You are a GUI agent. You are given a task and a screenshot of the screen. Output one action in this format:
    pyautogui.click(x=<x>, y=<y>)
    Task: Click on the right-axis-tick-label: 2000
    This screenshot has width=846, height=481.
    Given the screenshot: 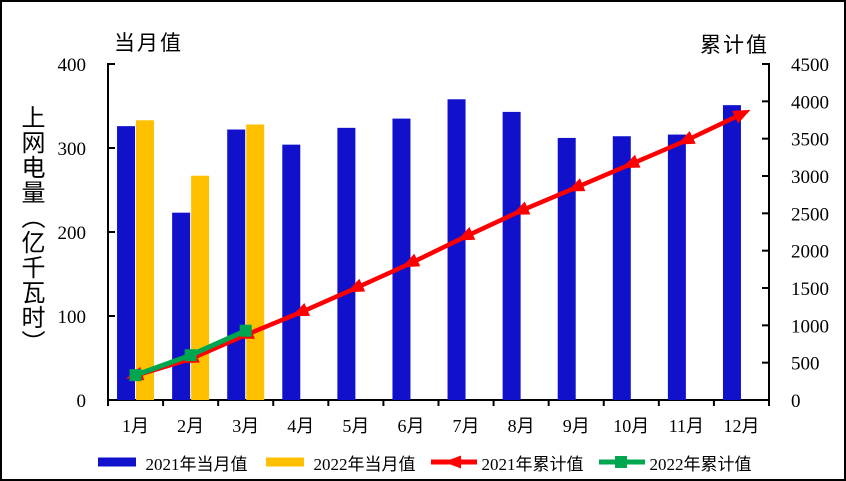 What is the action you would take?
    pyautogui.click(x=810, y=252)
    